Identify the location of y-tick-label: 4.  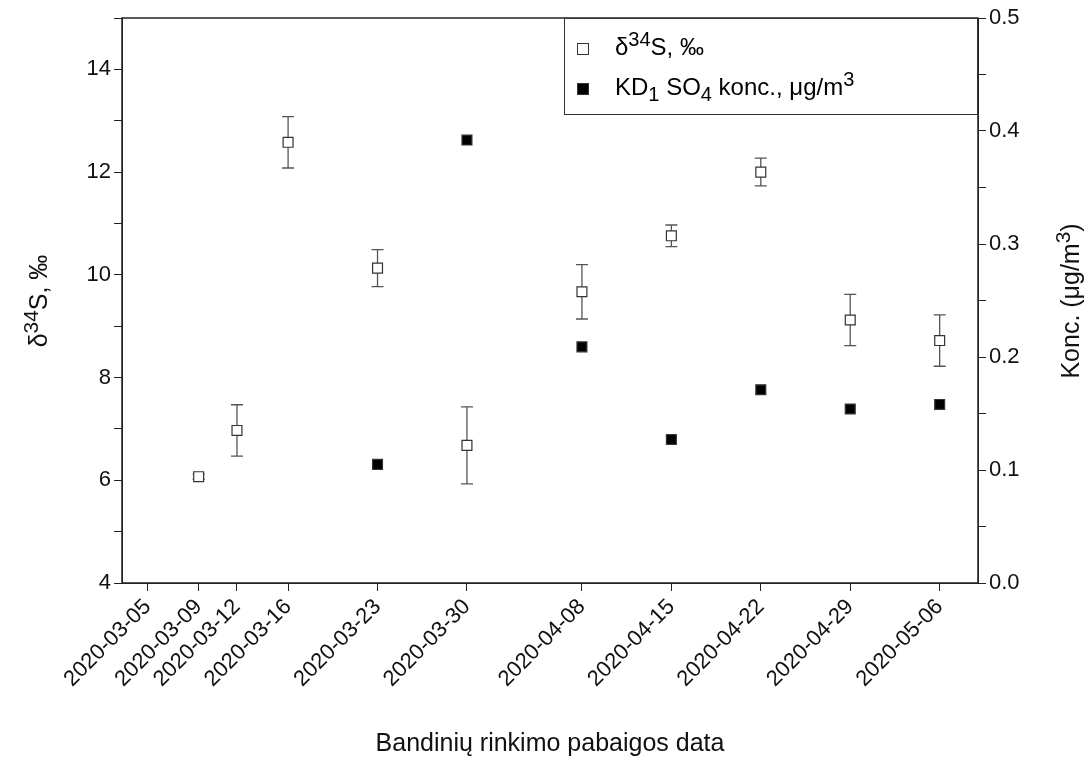
(104, 582).